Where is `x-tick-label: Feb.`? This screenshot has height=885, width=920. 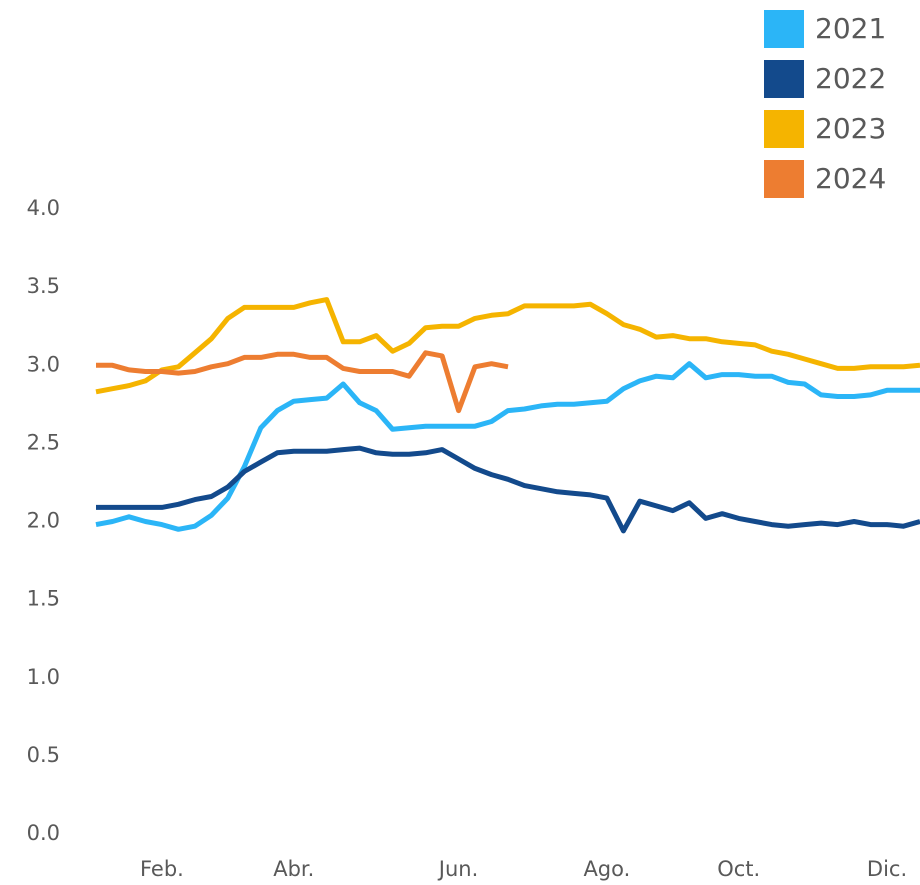
x-tick-label: Feb. is located at coordinates (162, 869).